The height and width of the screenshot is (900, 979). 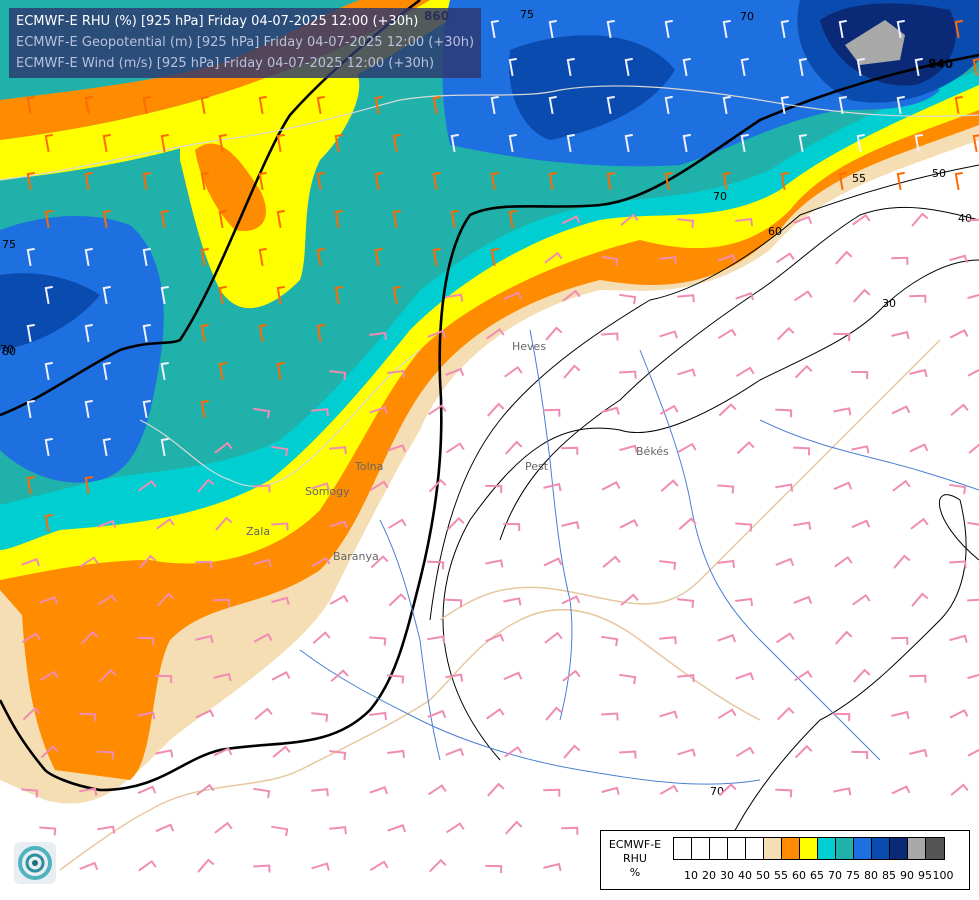 What do you see at coordinates (530, 717) in the screenshot?
I see `river-line` at bounding box center [530, 717].